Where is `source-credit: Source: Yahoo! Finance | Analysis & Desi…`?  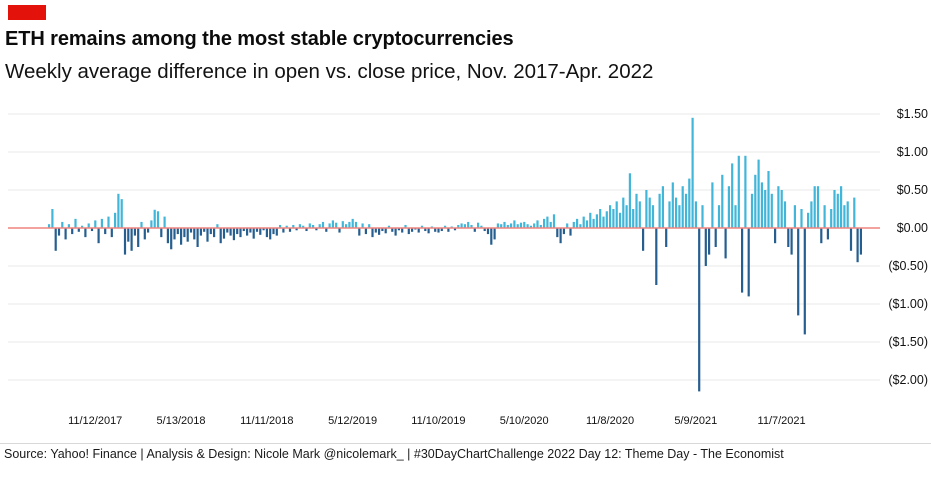 source-credit: Source: Yahoo! Finance | Analysis & Desi… is located at coordinates (394, 454).